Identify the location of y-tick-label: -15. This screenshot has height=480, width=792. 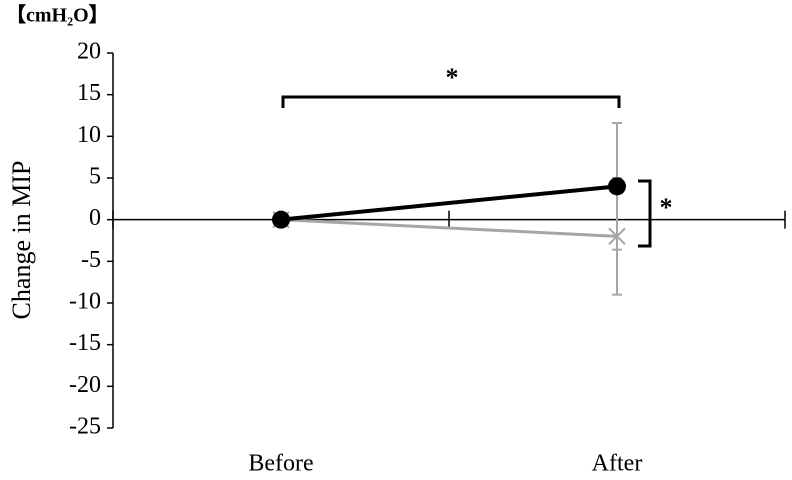
(85, 343).